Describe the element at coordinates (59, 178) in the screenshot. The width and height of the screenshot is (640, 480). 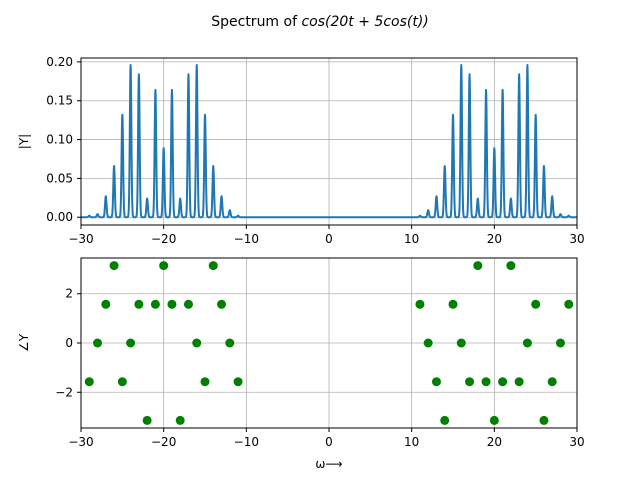
I see `y-tick-label: 0.05` at that location.